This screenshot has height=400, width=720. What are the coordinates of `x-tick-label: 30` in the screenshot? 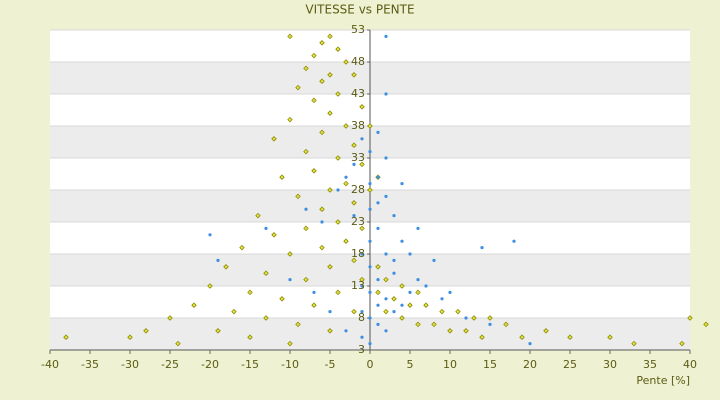 It's located at (610, 364).